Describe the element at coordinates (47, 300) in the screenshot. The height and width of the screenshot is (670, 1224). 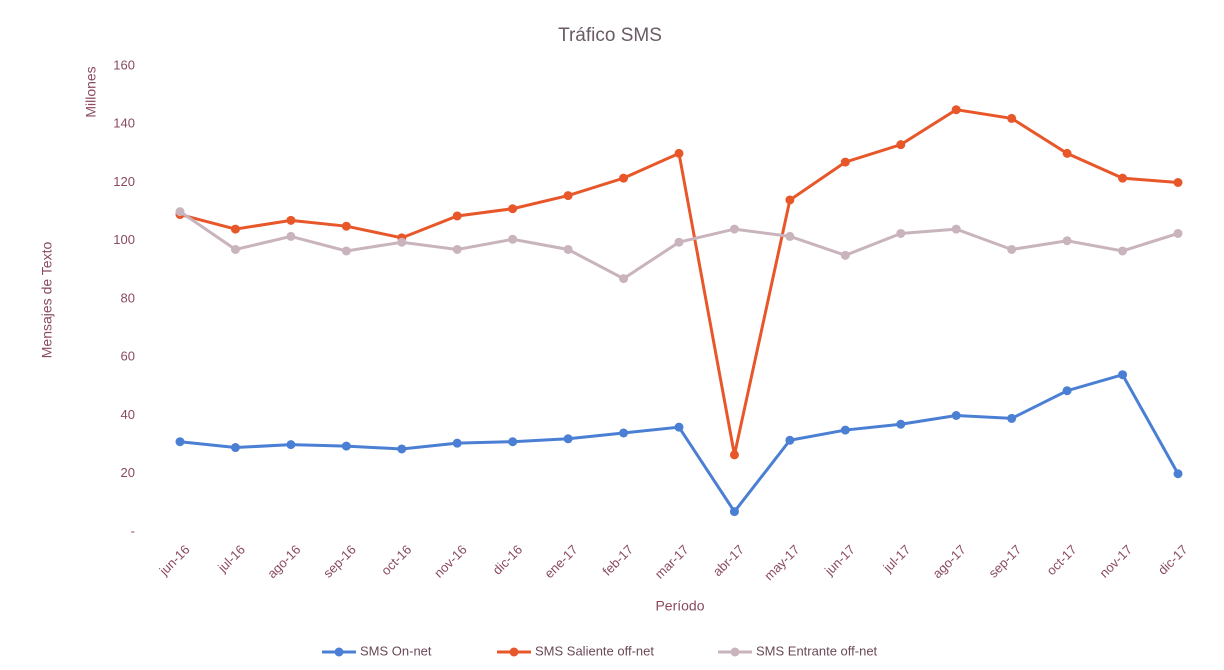
I see `y-axis-title: Mensajes de Texto` at that location.